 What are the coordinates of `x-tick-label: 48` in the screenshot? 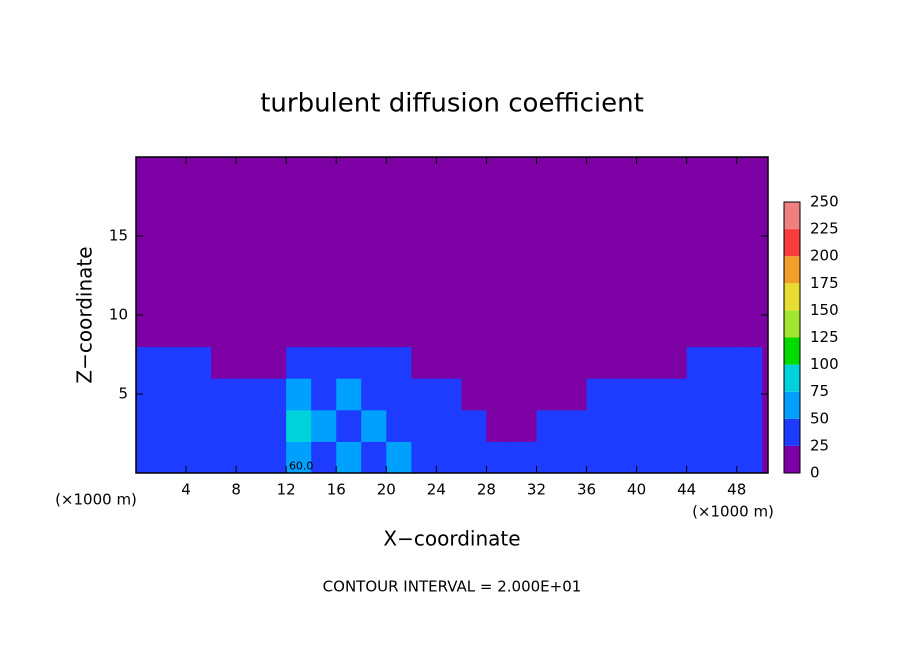 It's located at (736, 490).